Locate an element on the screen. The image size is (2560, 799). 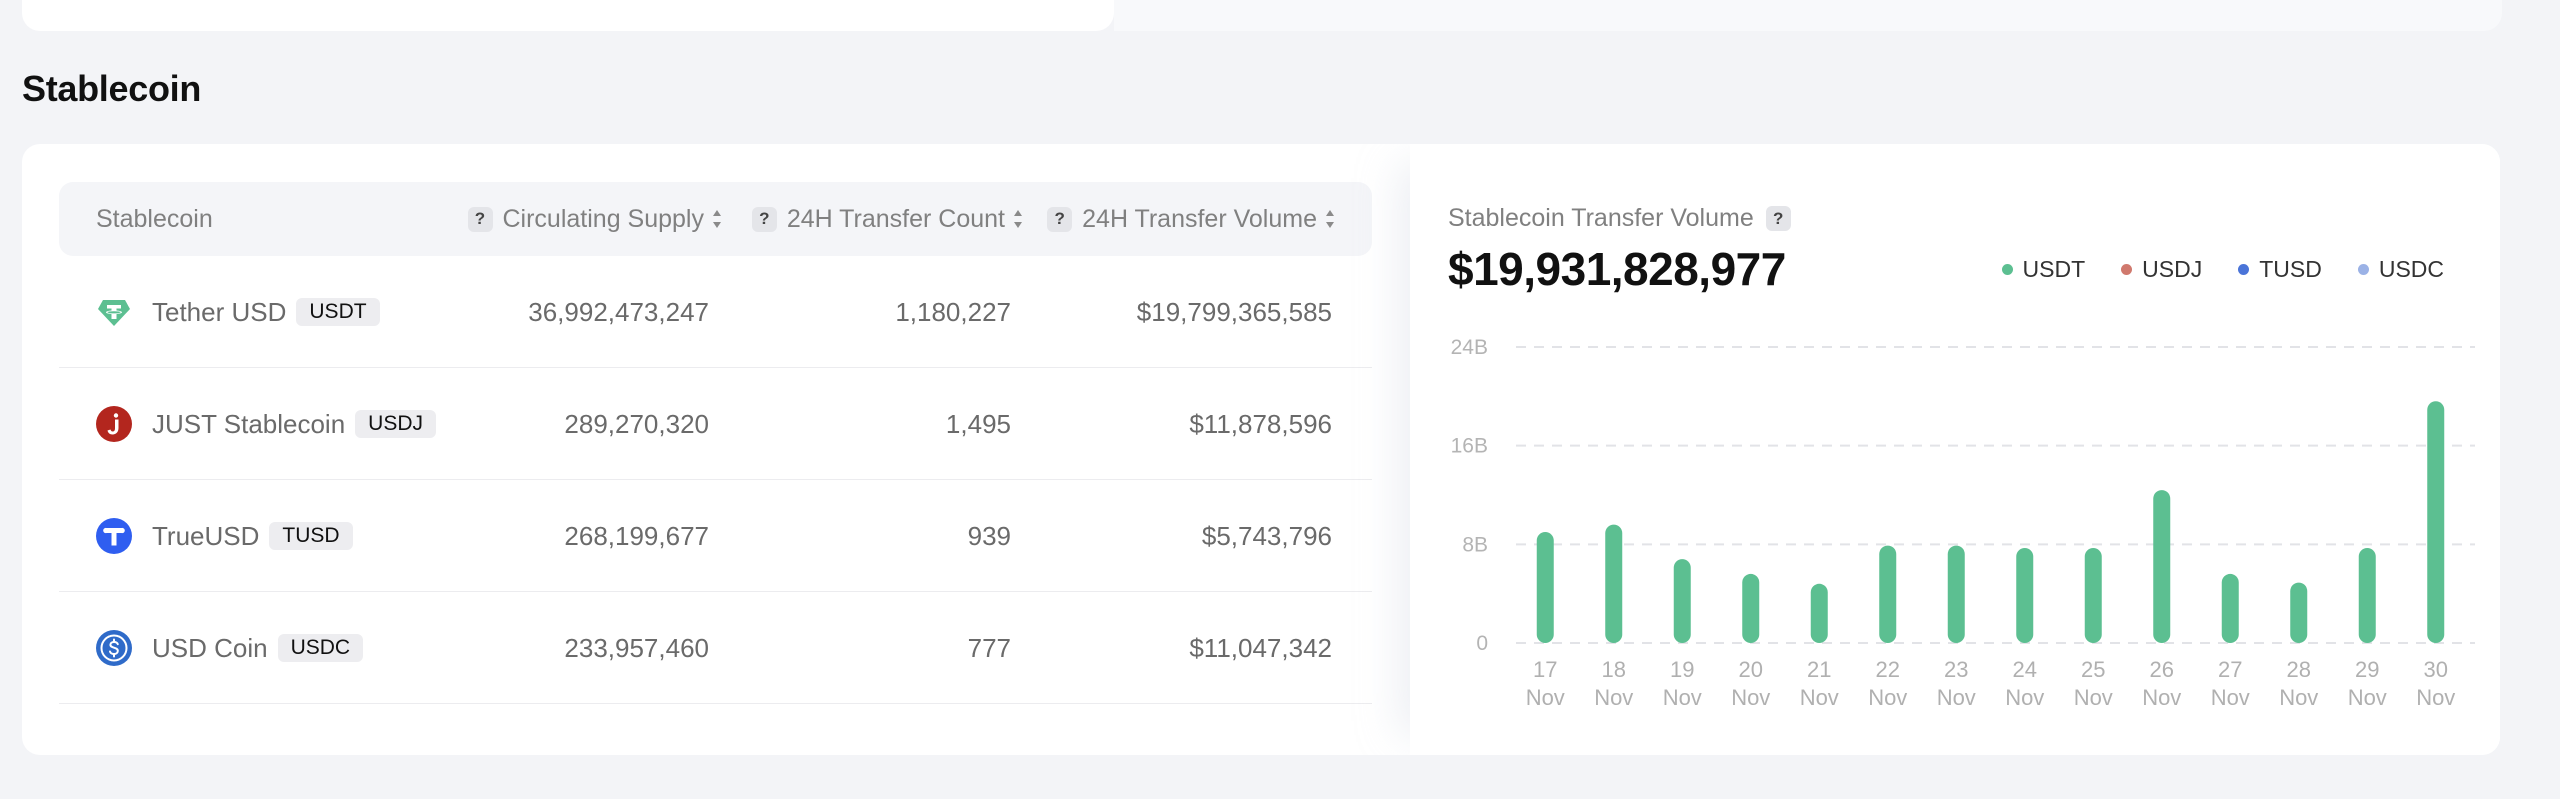
legend-item-tusd: TUSD is located at coordinates (2280, 269).